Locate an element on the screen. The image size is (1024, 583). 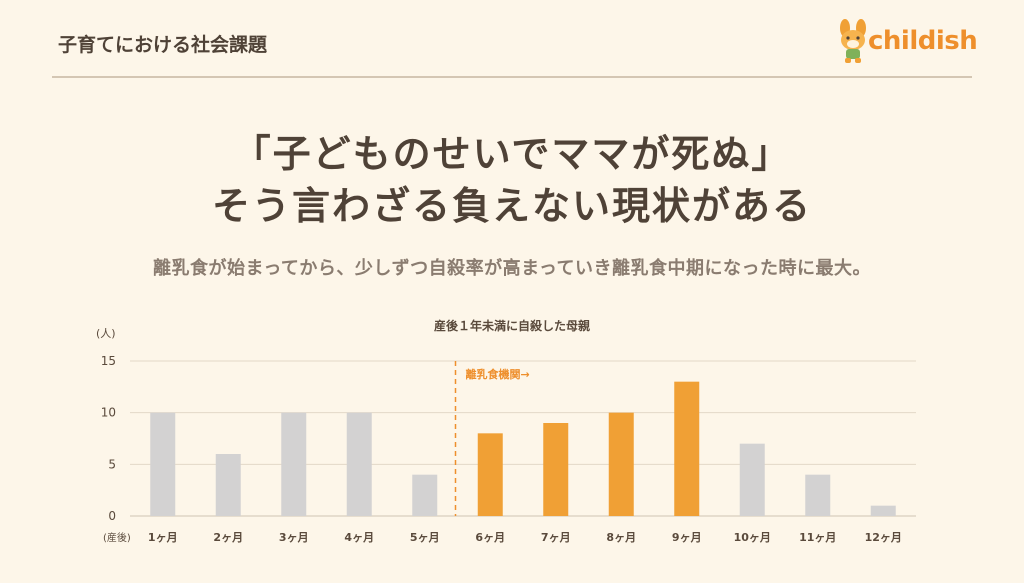
headline-line-2: そう言わざる負えない現状がある is located at coordinates (511, 206).